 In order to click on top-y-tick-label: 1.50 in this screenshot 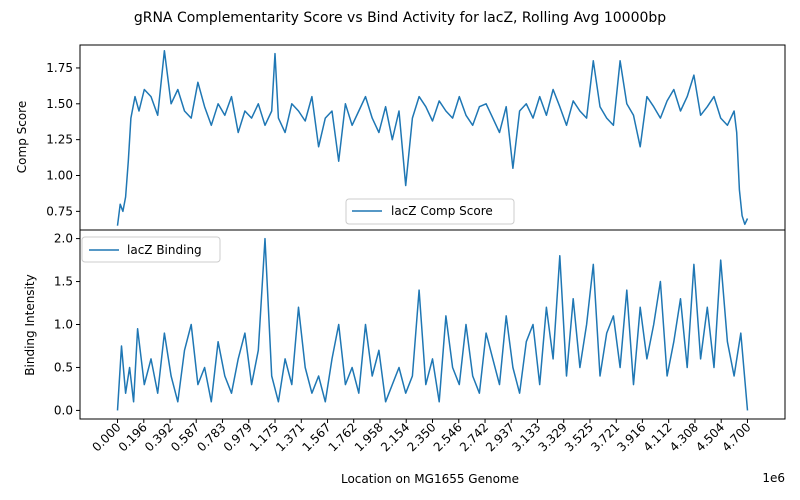, I will do `click(59, 104)`.